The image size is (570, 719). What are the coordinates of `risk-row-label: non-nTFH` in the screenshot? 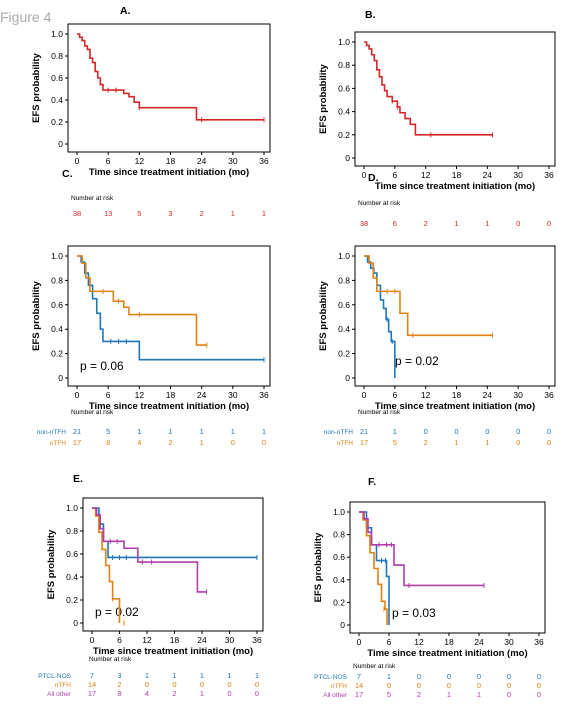 It's located at (52, 432).